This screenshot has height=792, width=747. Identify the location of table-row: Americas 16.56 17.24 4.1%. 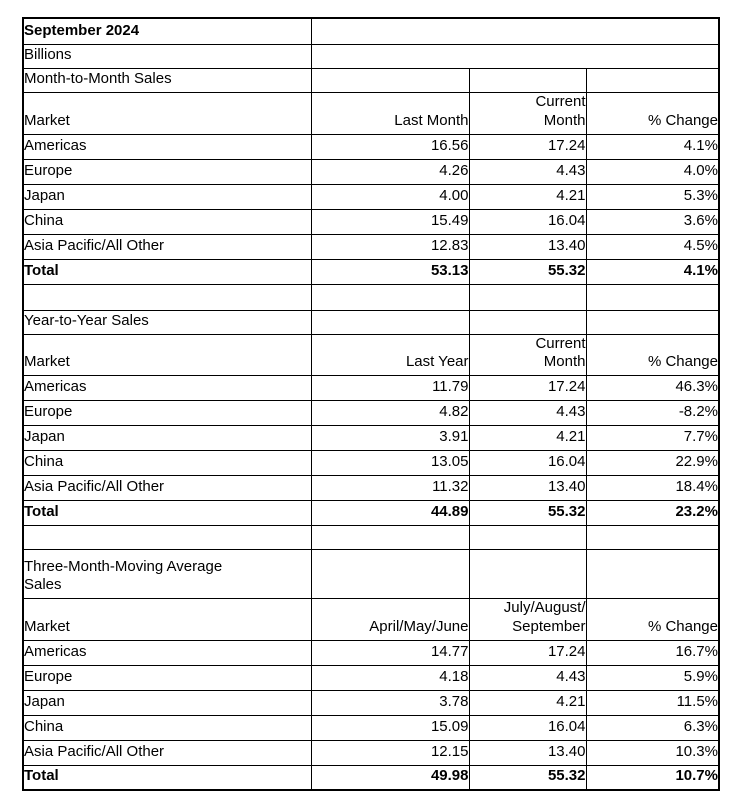
(371, 146).